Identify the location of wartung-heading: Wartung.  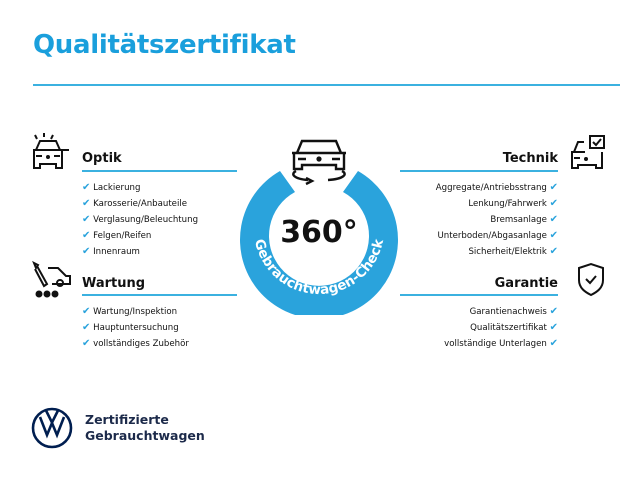
(114, 283).